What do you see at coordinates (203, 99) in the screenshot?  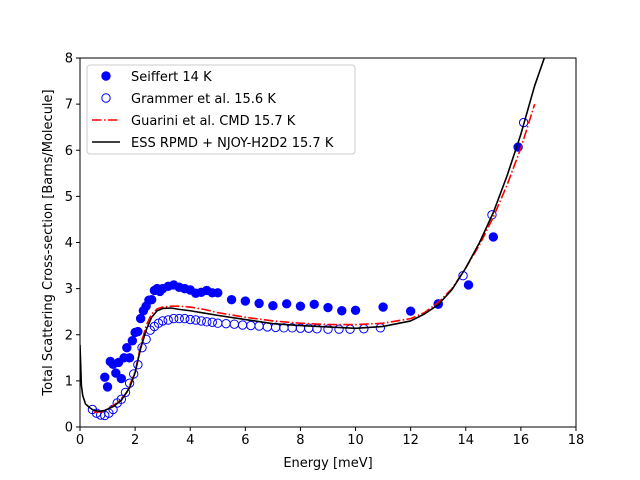 I see `legend-label-1: Grammer et al. 15.6 K` at bounding box center [203, 99].